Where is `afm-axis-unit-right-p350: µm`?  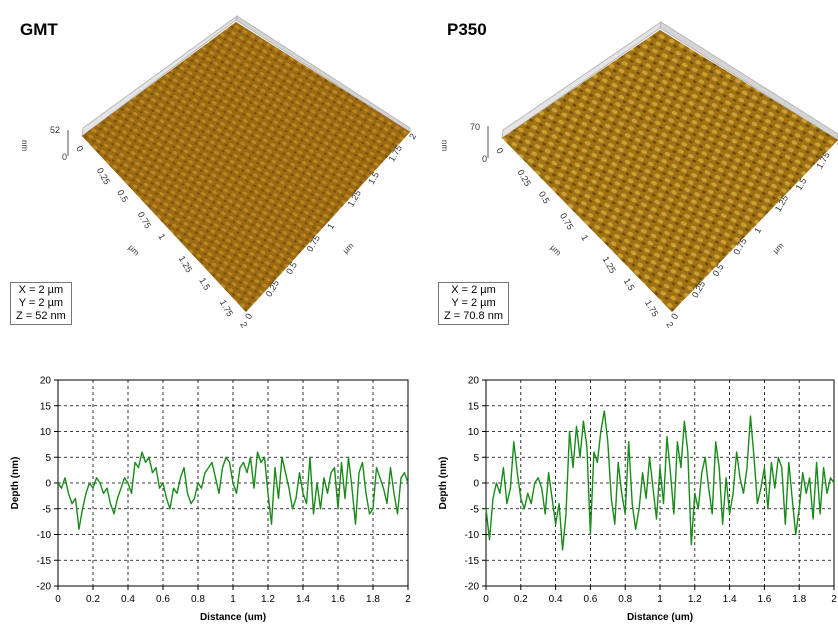 afm-axis-unit-right-p350: µm is located at coordinates (778, 248).